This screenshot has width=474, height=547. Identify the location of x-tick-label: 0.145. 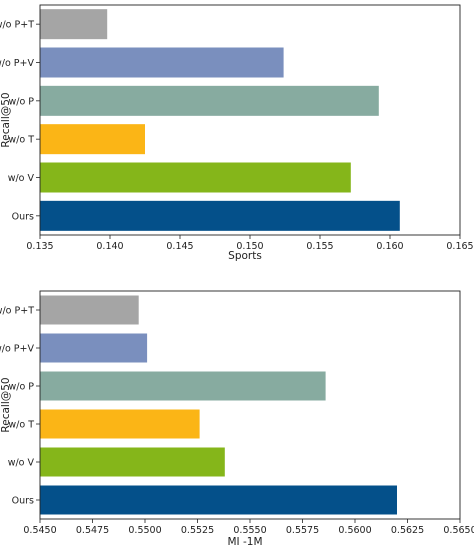
(179, 246).